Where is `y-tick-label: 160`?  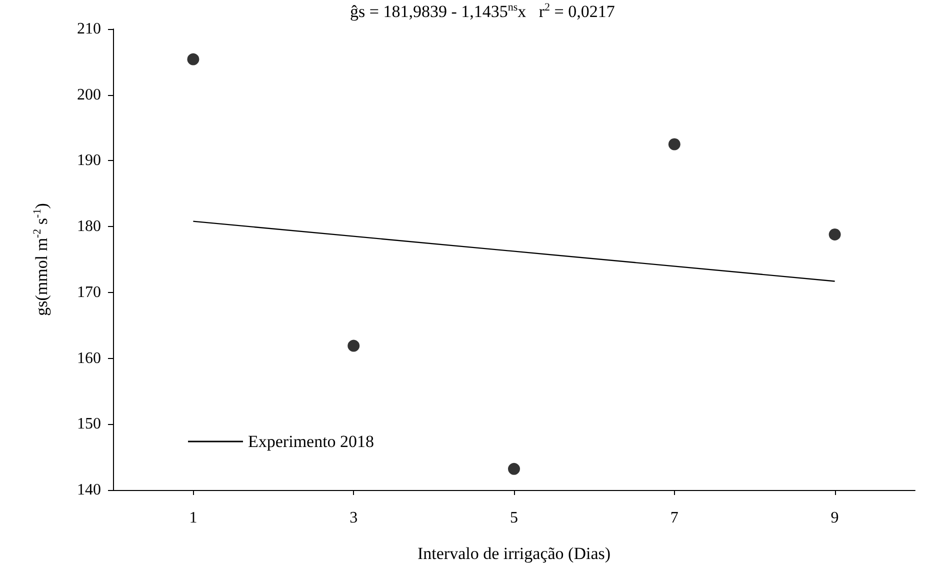
y-tick-label: 160 is located at coordinates (89, 358).